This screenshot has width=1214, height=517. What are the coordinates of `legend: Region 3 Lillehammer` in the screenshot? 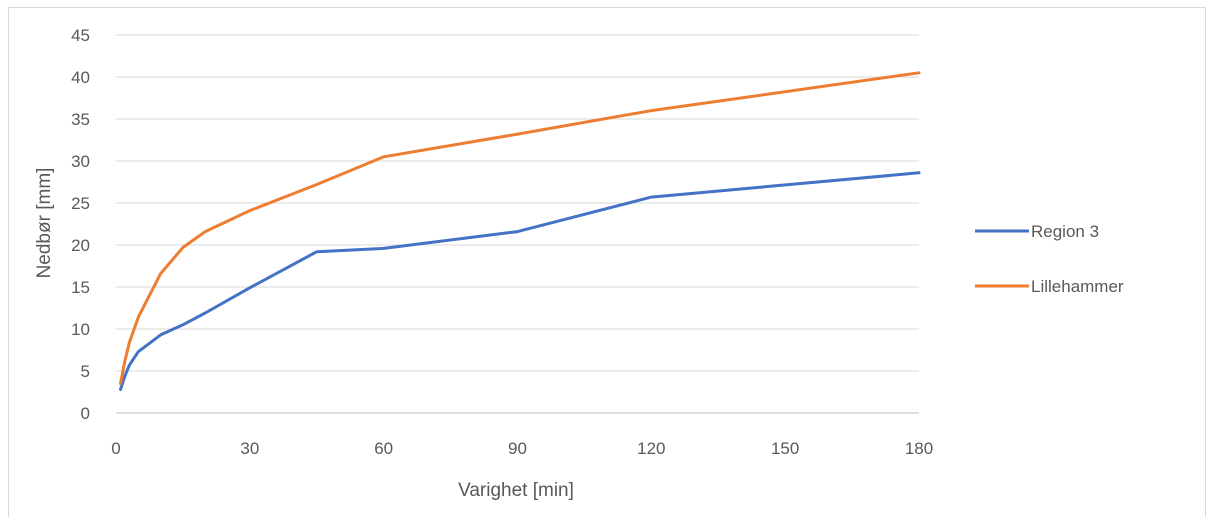 It's located at (1049, 259).